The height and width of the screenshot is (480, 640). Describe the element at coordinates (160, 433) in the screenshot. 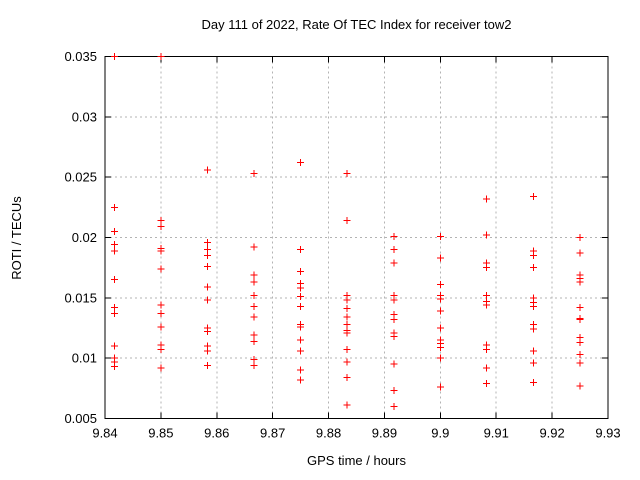

I see `x-tick-label: 9.85` at that location.